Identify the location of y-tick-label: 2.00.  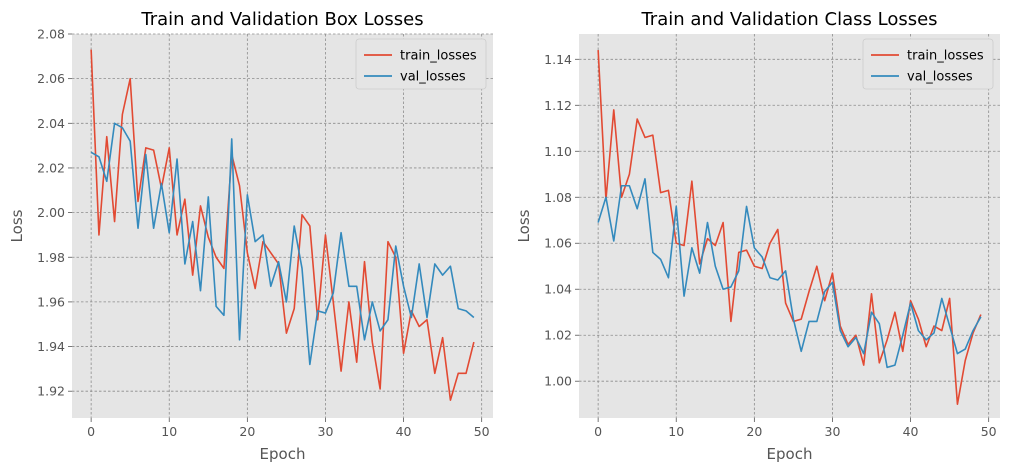
(51, 212).